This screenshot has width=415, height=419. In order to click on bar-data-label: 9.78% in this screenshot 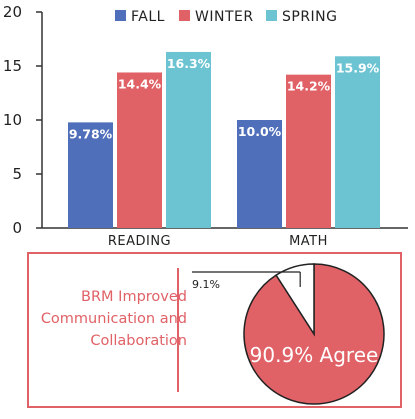, I will do `click(91, 133)`.